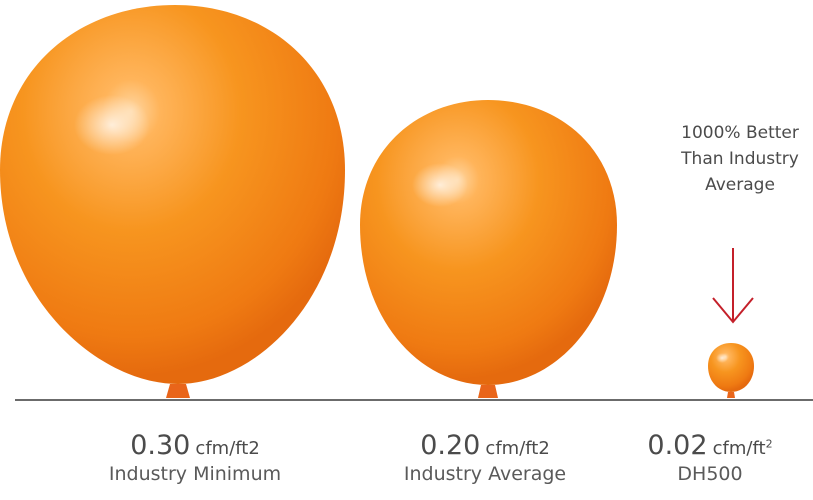 The image size is (813, 500). Describe the element at coordinates (740, 185) in the screenshot. I see `callout-line-3: Average` at that location.